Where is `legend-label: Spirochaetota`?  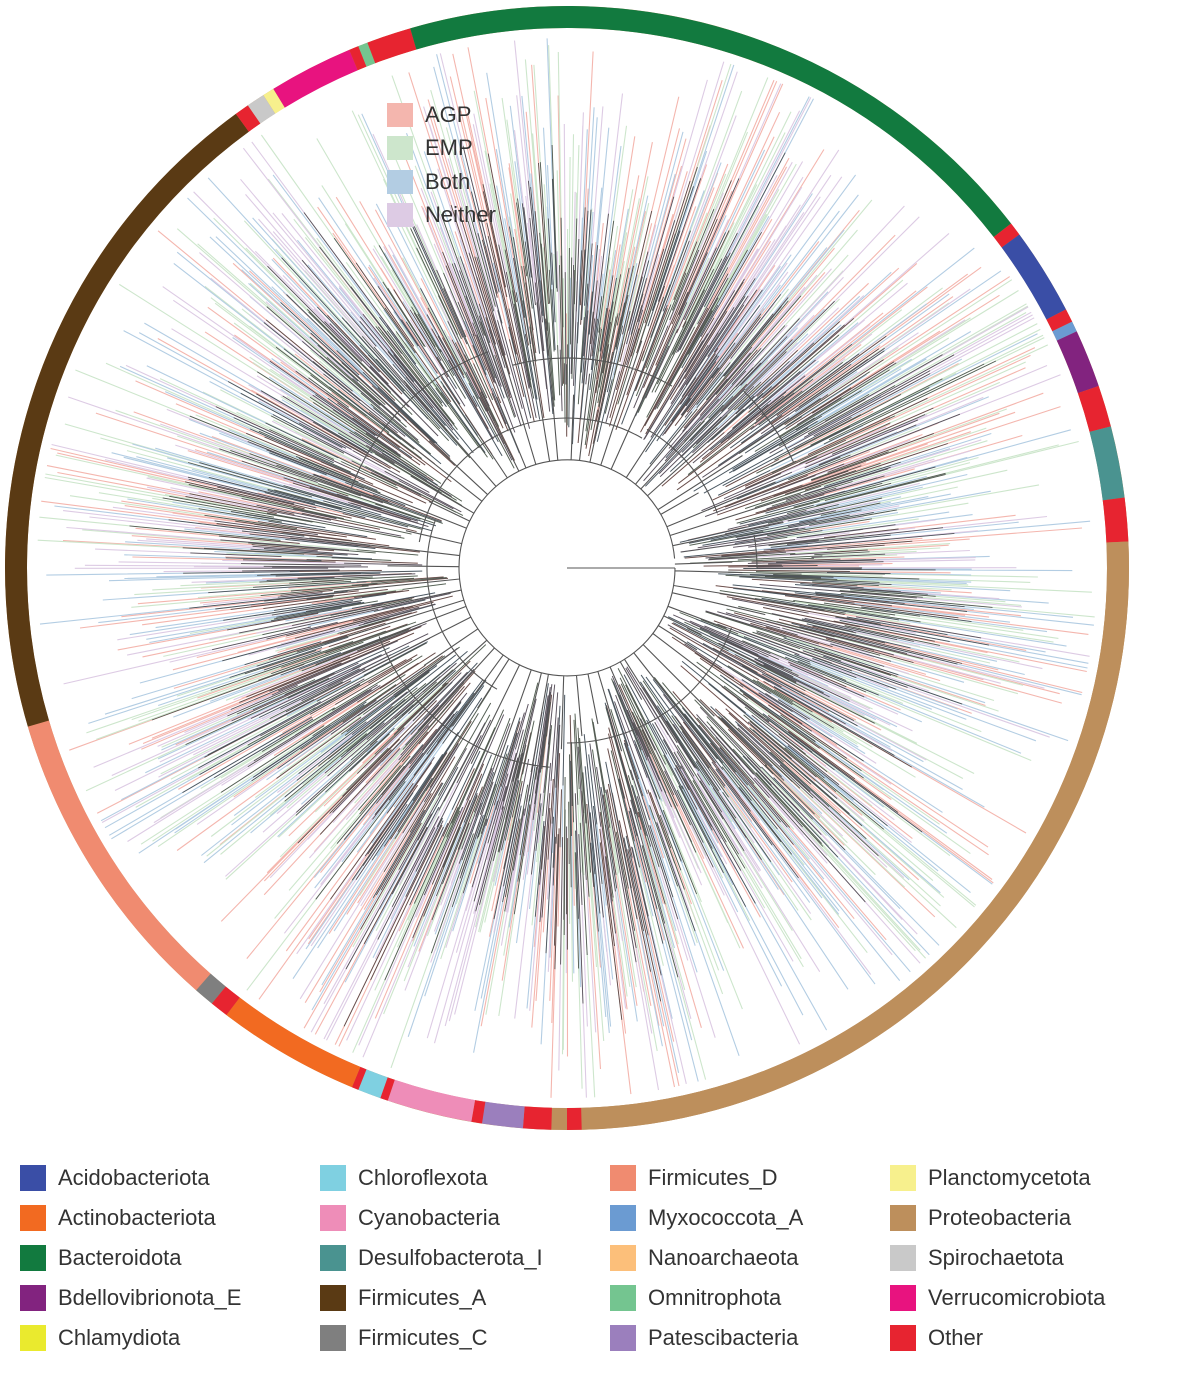 legend-label: Spirochaetota is located at coordinates (996, 1257).